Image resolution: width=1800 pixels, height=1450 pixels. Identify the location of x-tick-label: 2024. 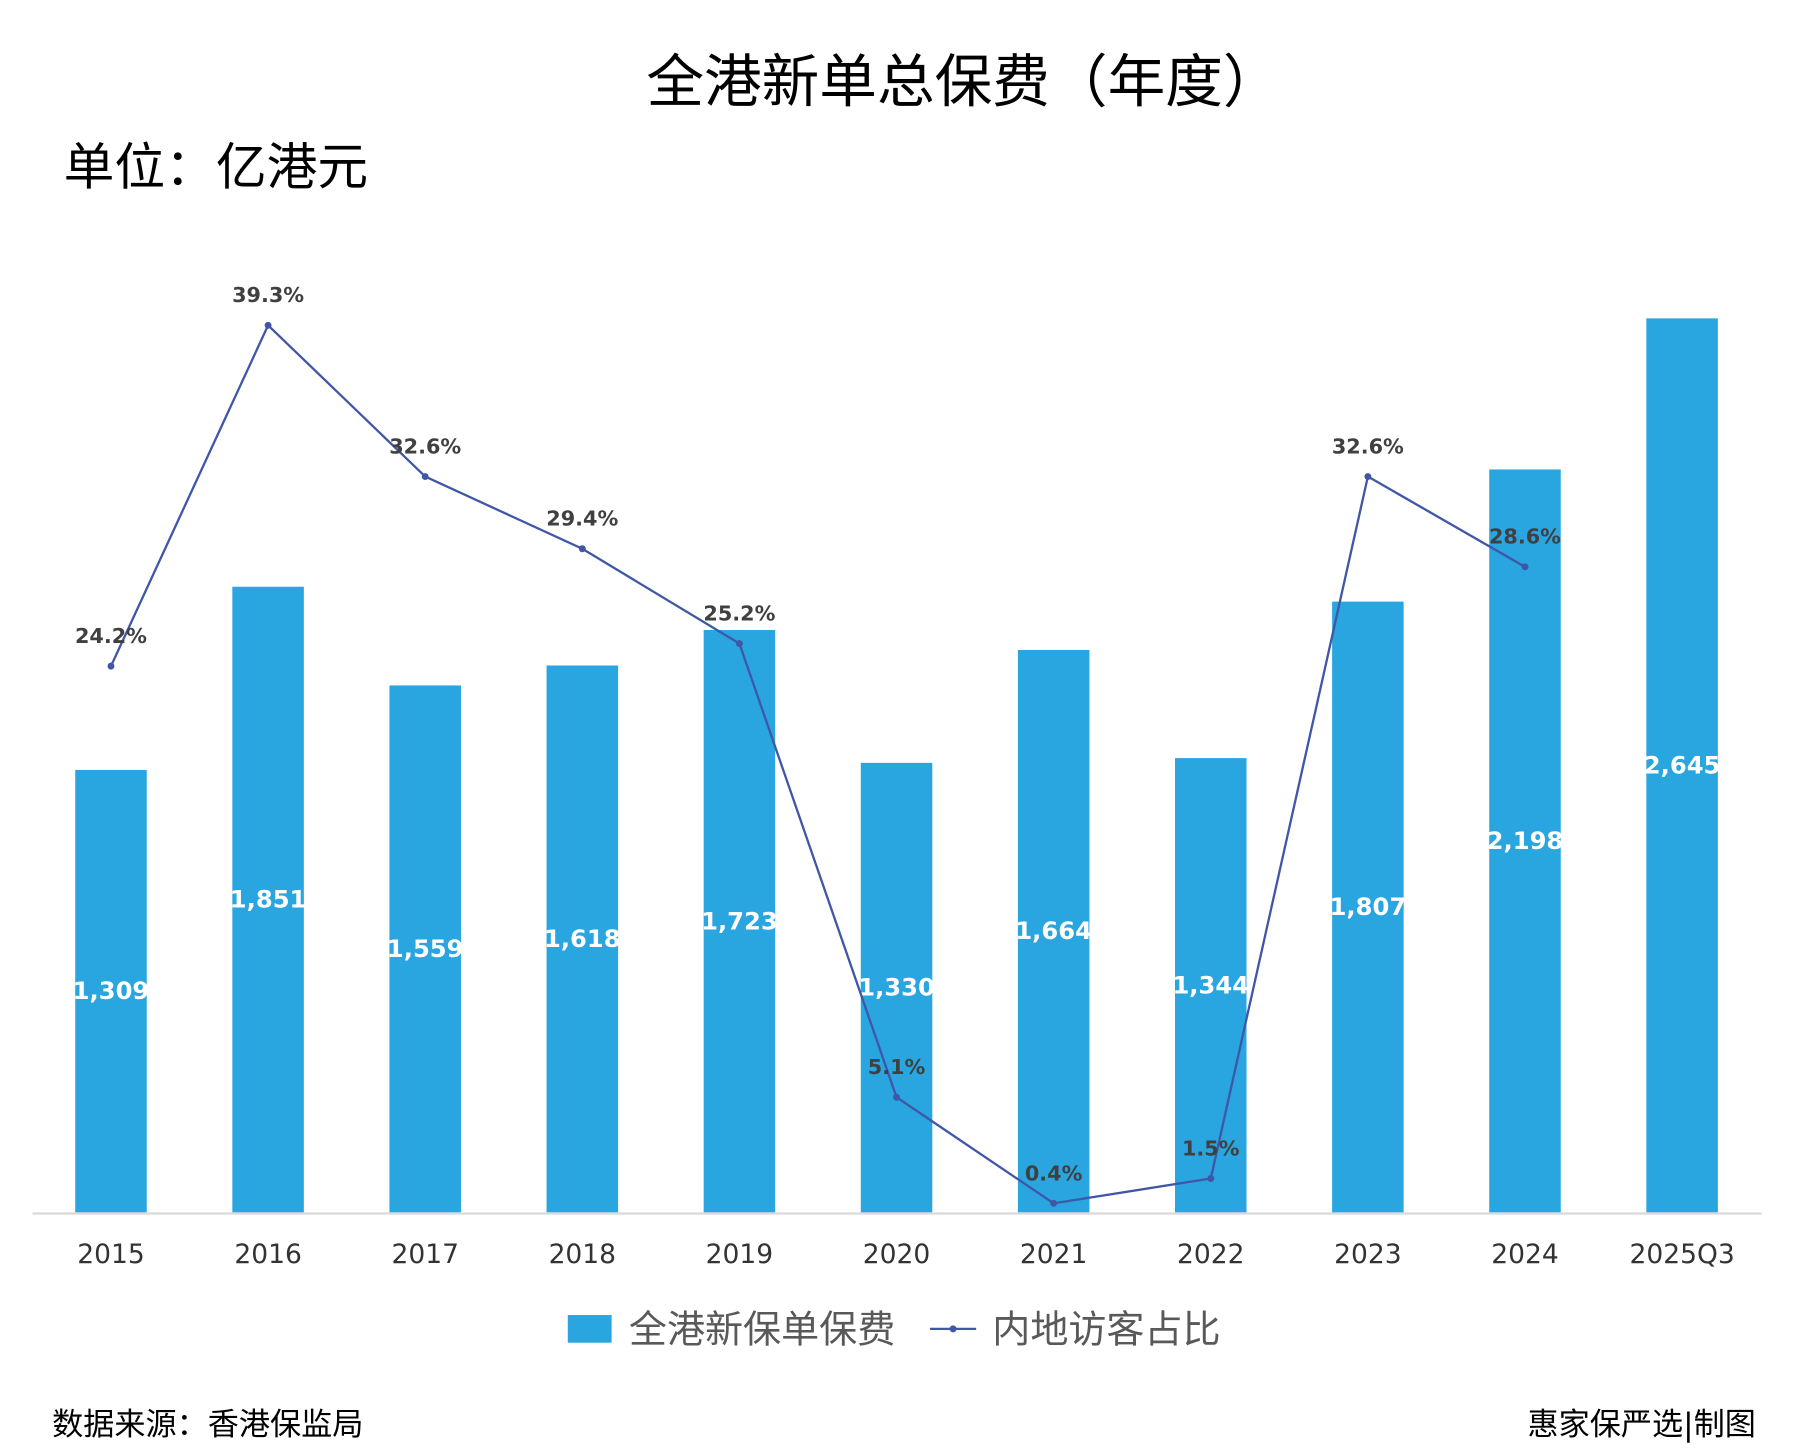
(1524, 1254).